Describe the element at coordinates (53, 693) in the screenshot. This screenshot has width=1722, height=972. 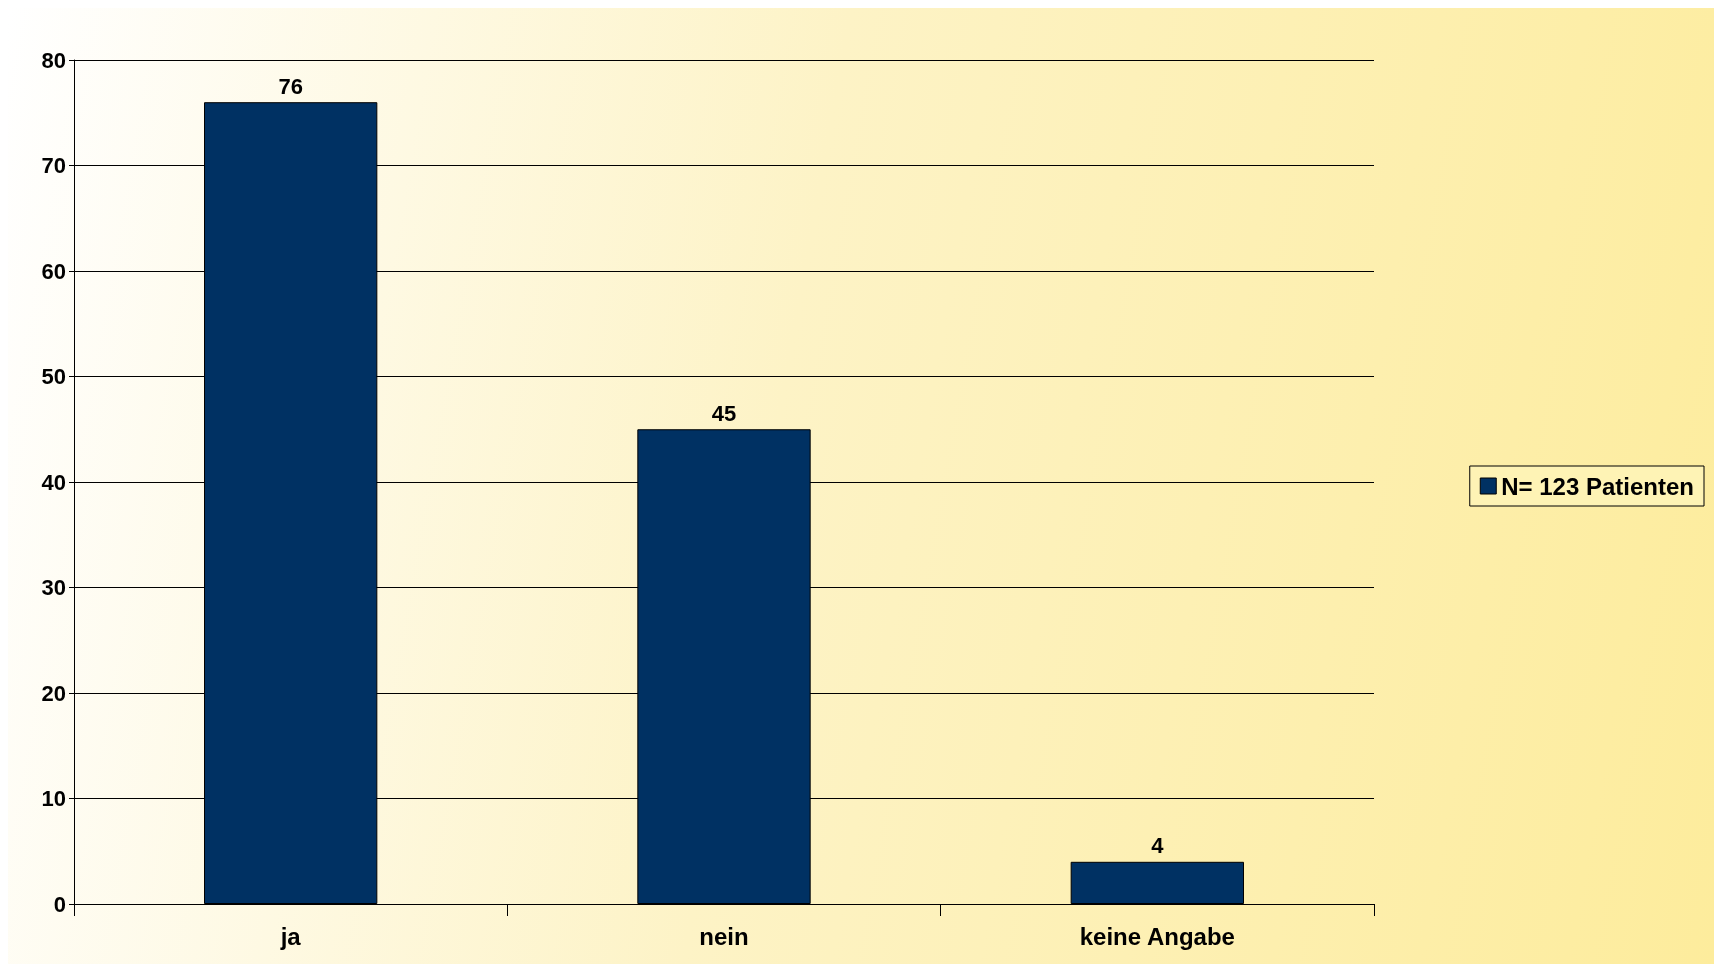
I see `y-tick-label: 20` at that location.